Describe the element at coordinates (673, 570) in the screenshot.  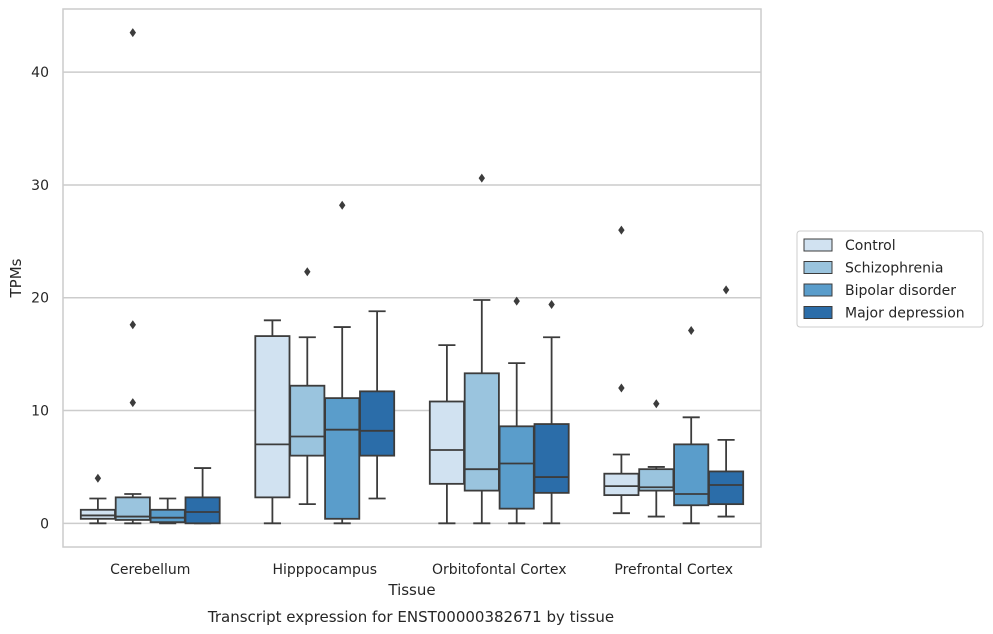
I see `x-tick-label: Prefrontal Cortex` at that location.